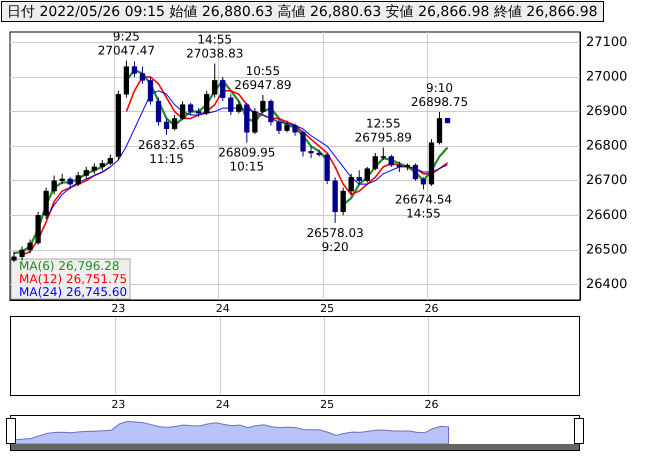 The image size is (653, 470). Describe the element at coordinates (118, 308) in the screenshot. I see `x-tick-label: 23` at that location.